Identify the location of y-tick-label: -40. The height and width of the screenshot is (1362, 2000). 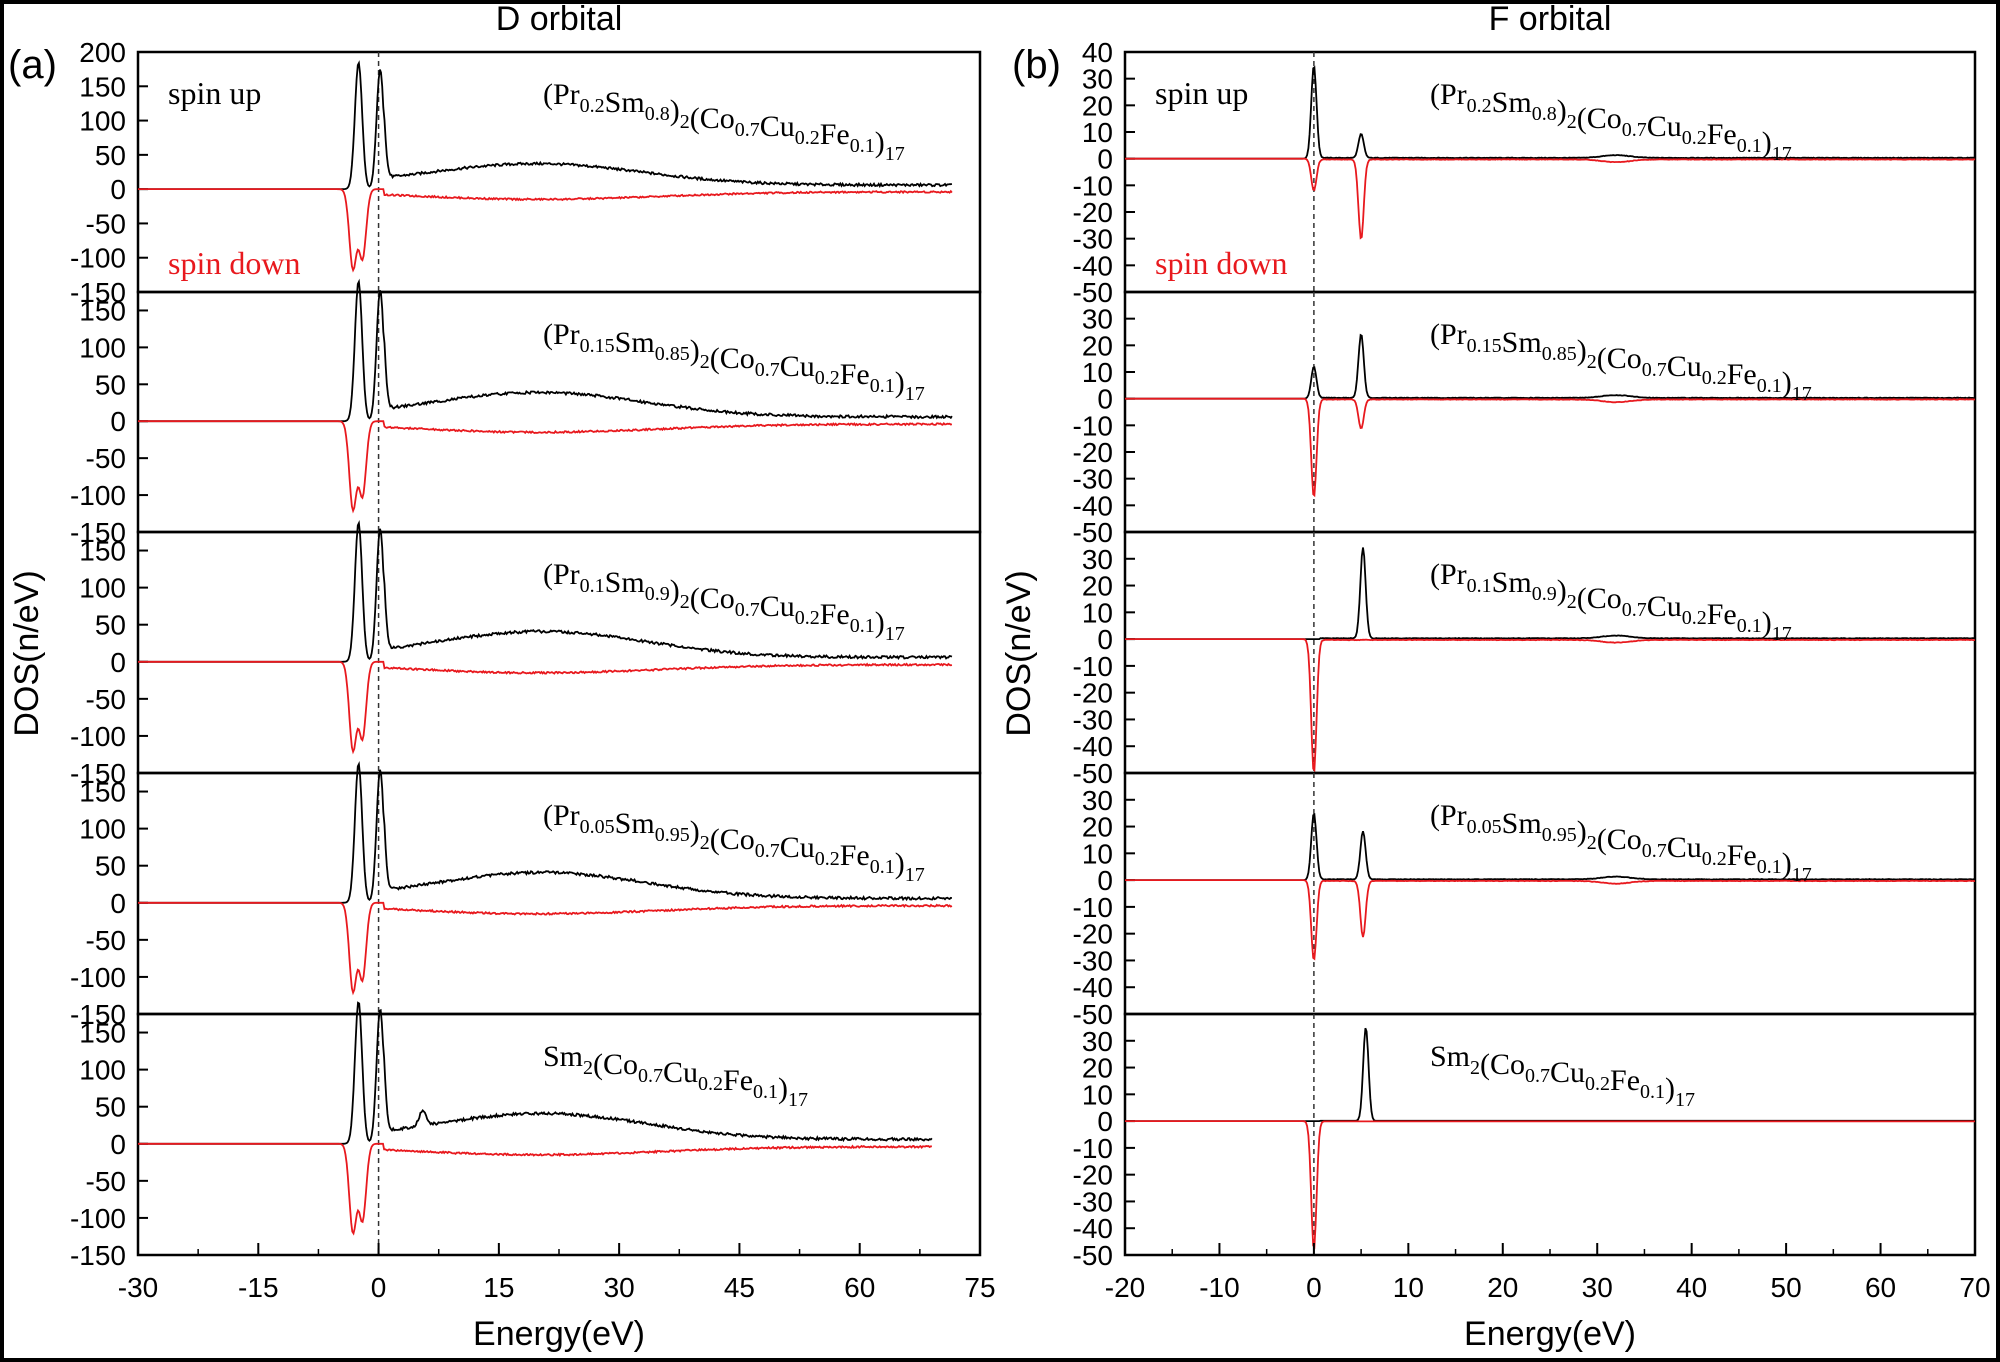
(1093, 505).